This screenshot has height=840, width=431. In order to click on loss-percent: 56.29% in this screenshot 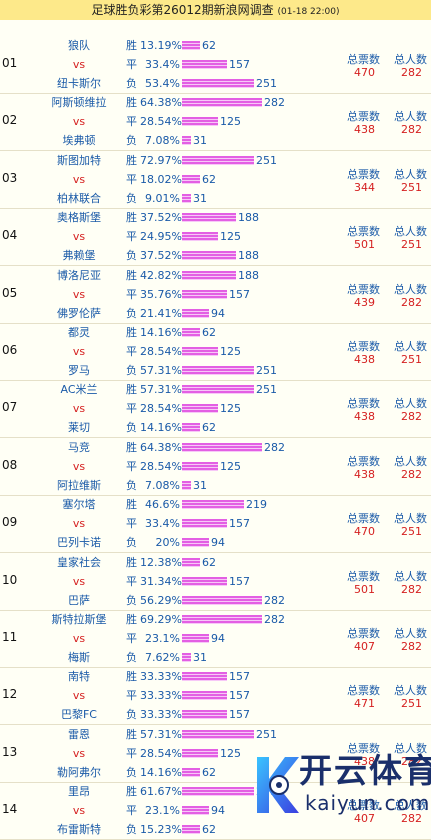, I will do `click(161, 600)`.